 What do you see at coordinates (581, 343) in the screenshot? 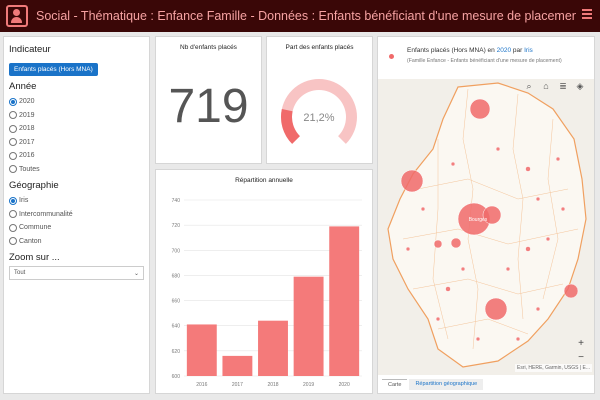
I see `zoom-in-button: +` at bounding box center [581, 343].